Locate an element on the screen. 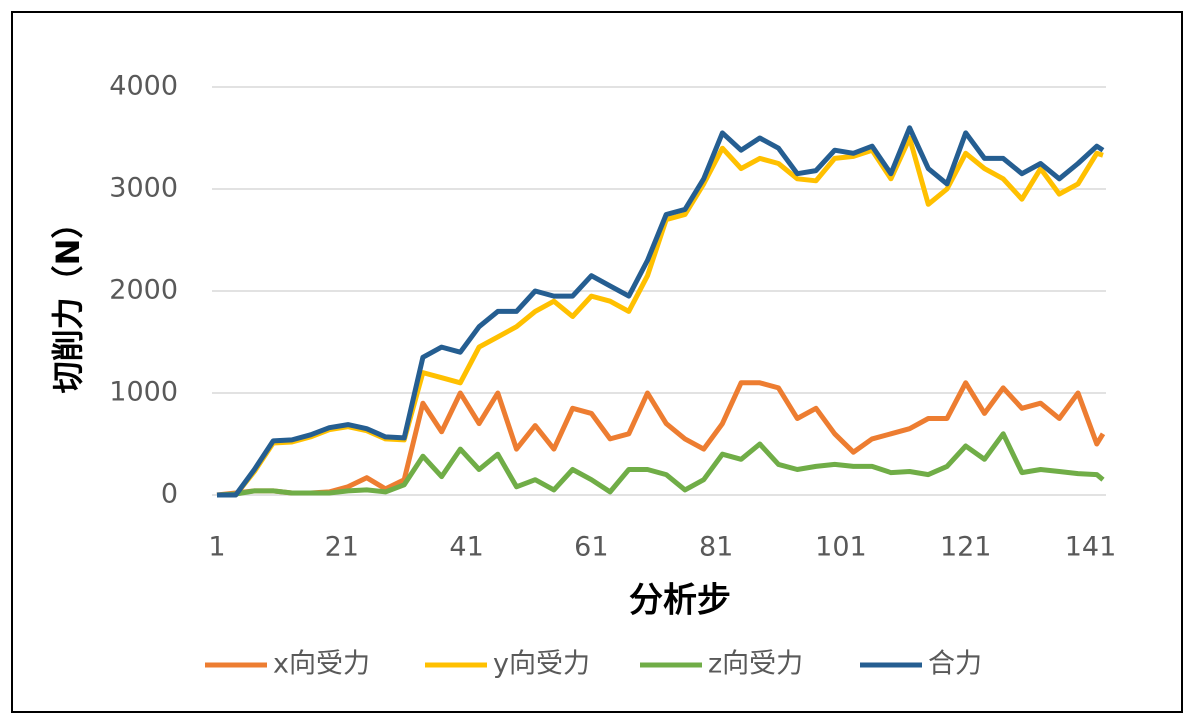 This screenshot has width=1195, height=728. y-tick-label: 1000 is located at coordinates (143, 392).